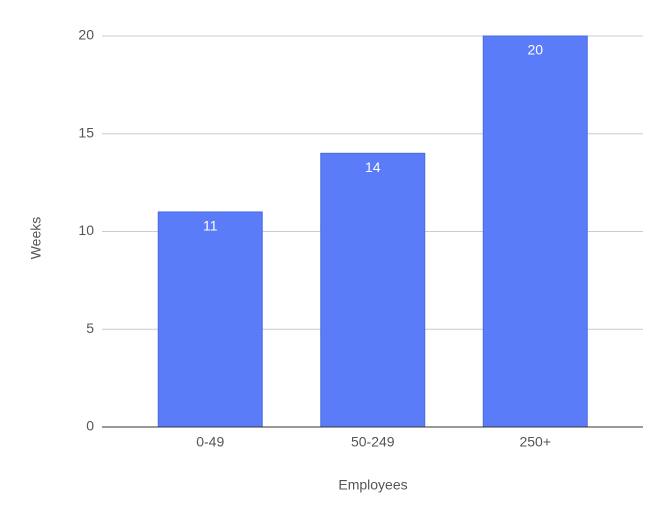  What do you see at coordinates (373, 167) in the screenshot?
I see `data-label: 14` at bounding box center [373, 167].